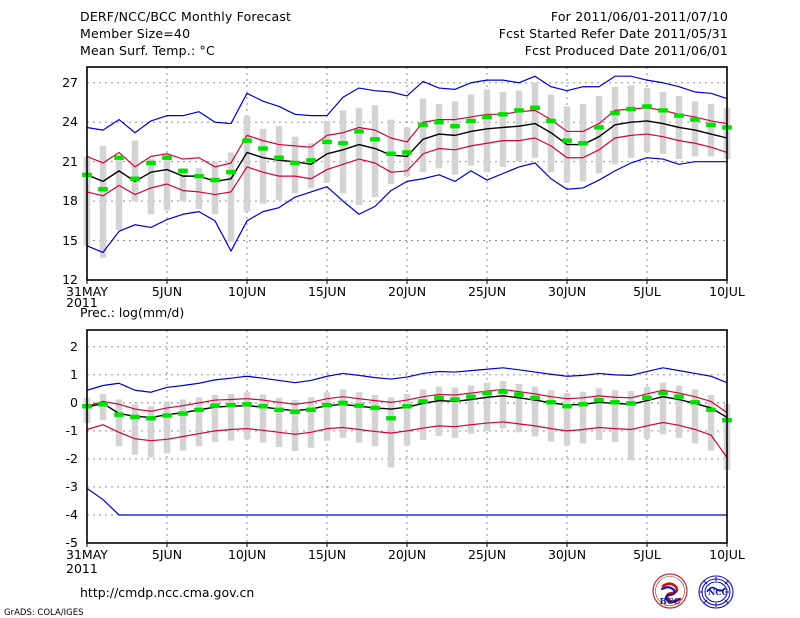 This screenshot has height=618, width=800. Describe the element at coordinates (87, 554) in the screenshot. I see `precipitation-xtick-0: 31MAY` at that location.